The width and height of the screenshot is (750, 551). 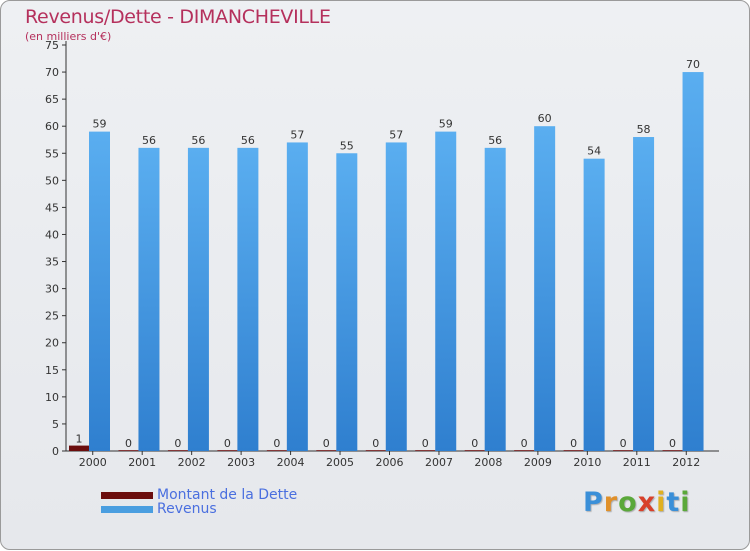 I want to click on y-tick-label: 45, so click(x=52, y=207).